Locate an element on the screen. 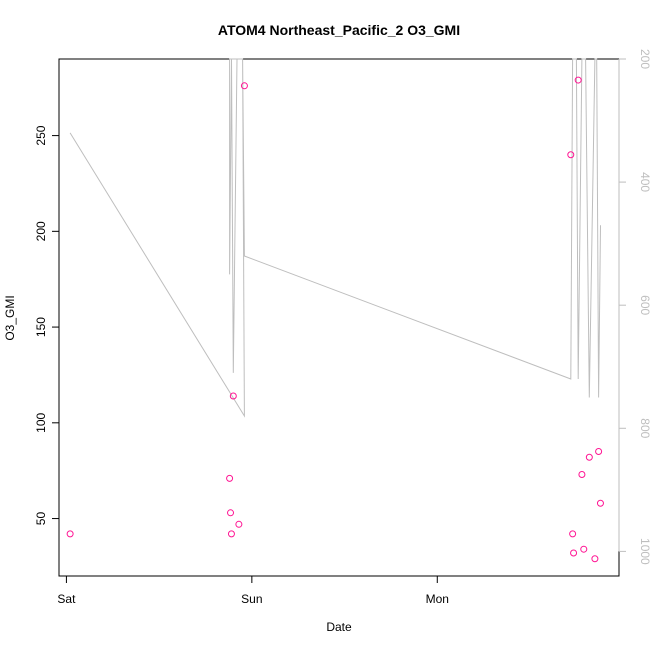  x-tick-label: Mon is located at coordinates (437, 599).